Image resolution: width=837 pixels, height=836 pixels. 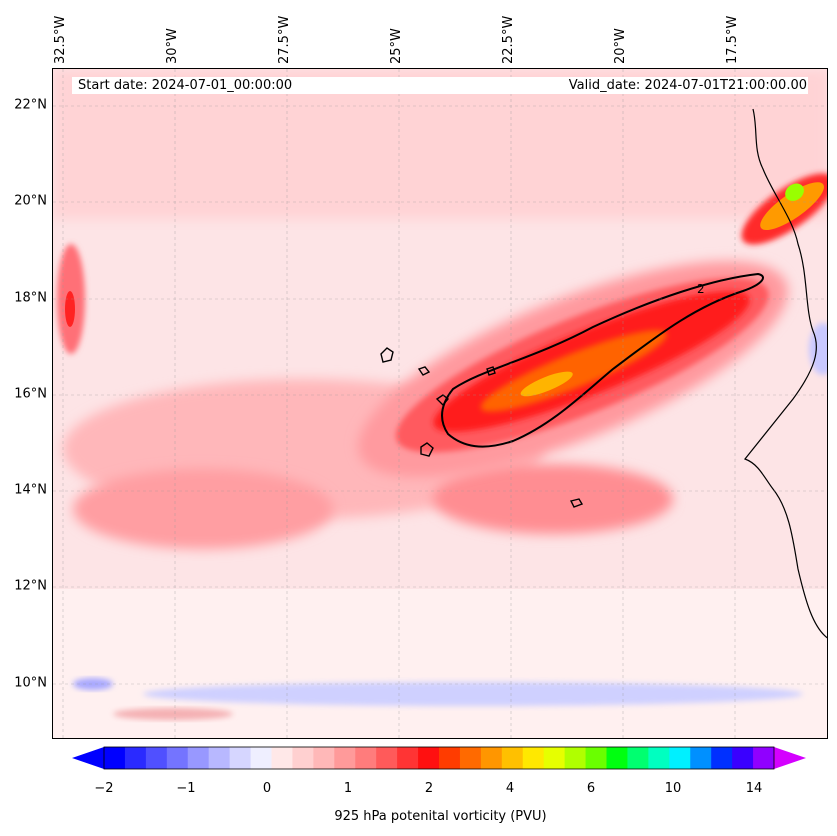 I want to click on pv-negative-band, so click(x=473, y=694).